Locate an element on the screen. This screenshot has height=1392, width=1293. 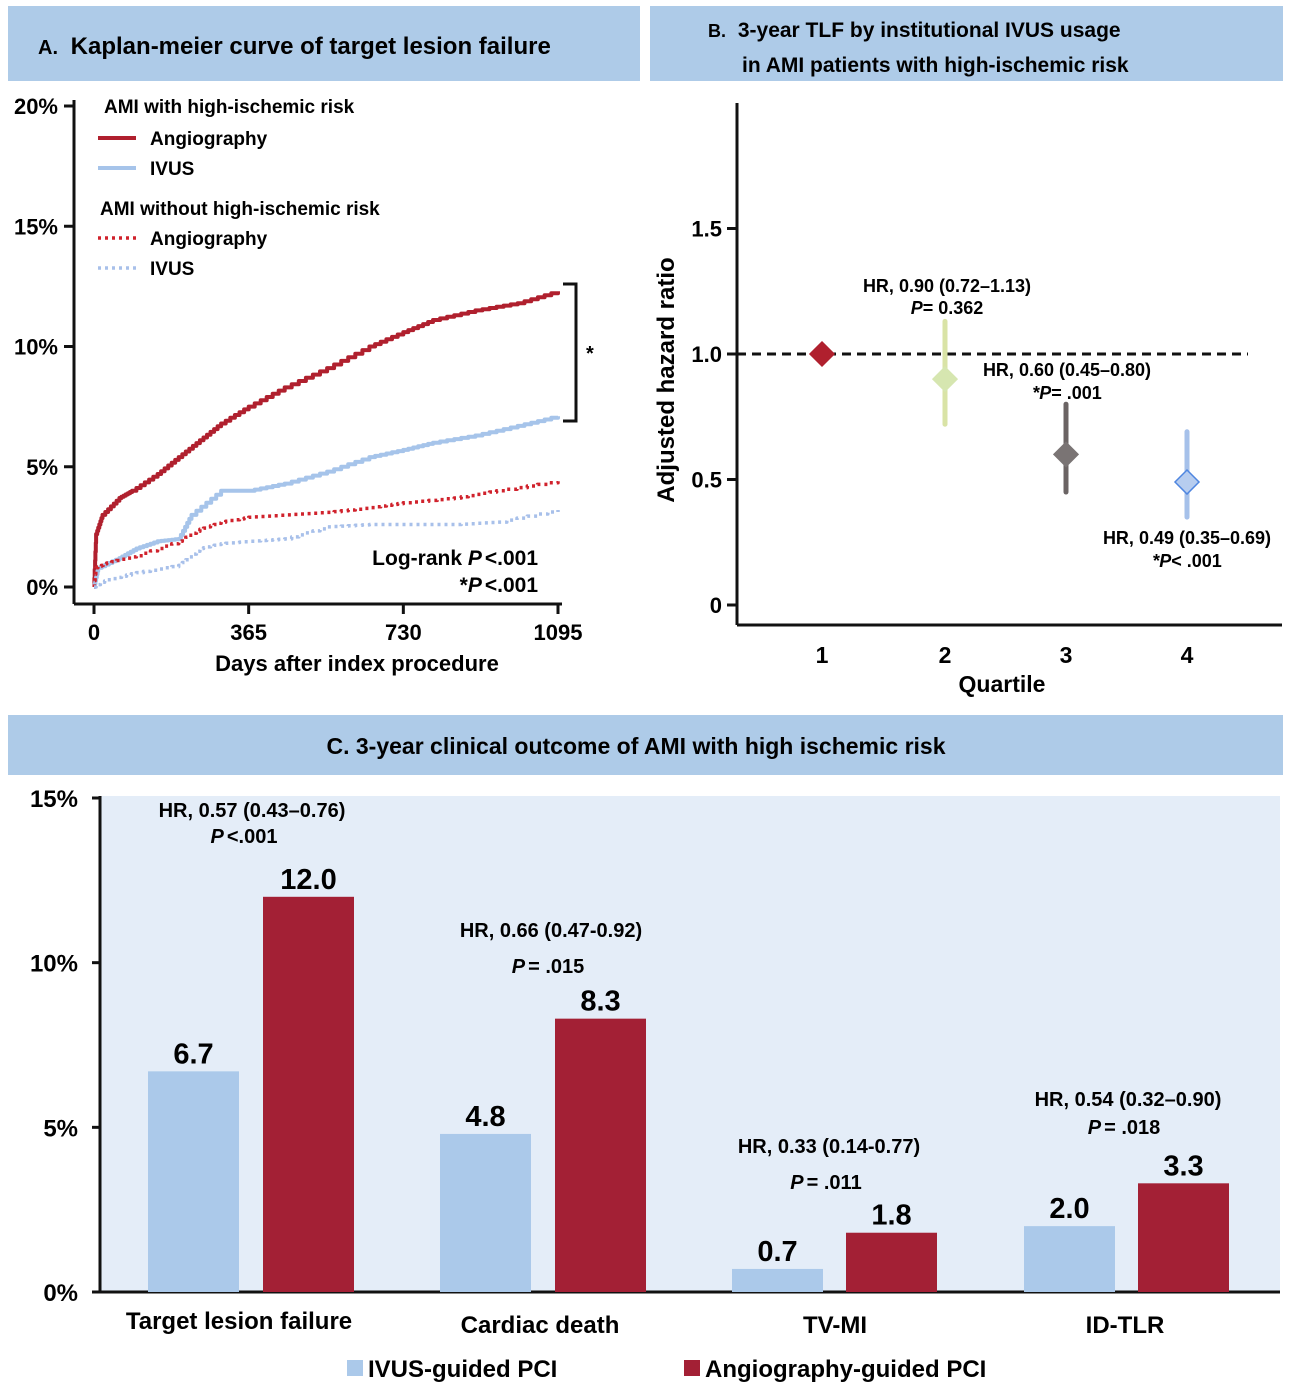
panel-c-legend: IVUS-guided PCI Angiography-guided PCI is located at coordinates (666, 1369).